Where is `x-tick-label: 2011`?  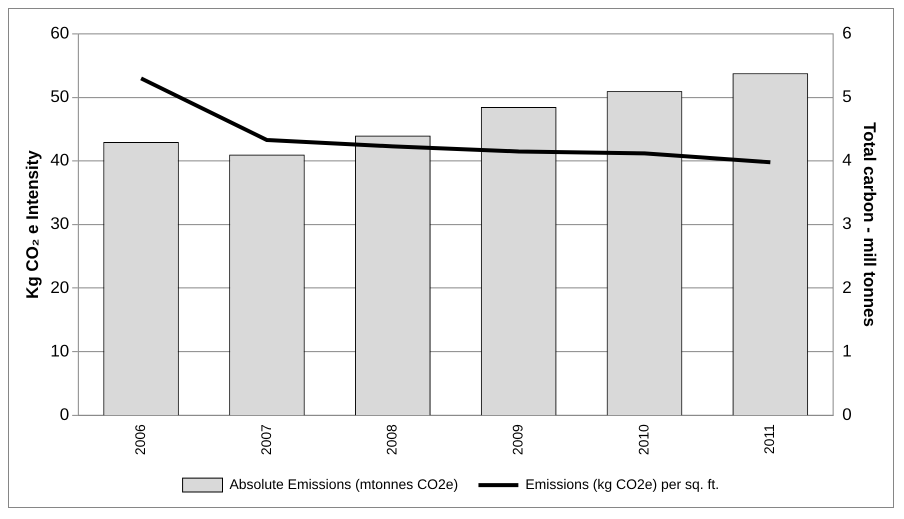
x-tick-label: 2011 is located at coordinates (769, 439).